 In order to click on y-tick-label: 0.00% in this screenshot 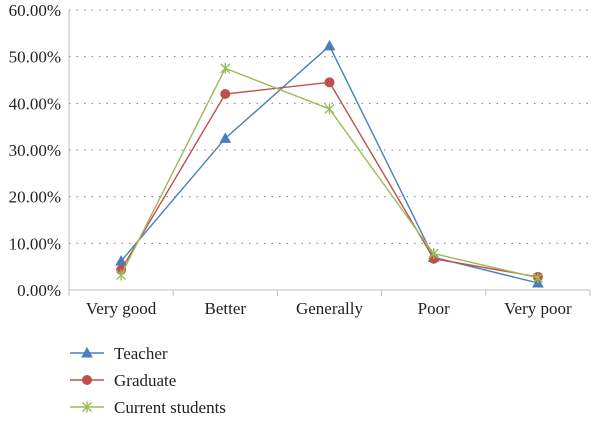, I will do `click(39, 290)`.